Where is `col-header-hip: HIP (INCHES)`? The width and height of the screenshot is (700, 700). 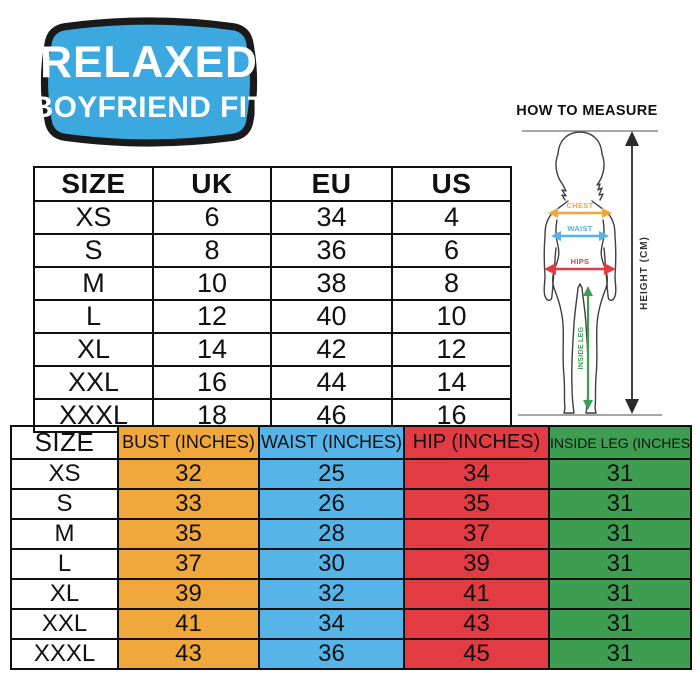 col-header-hip: HIP (INCHES) is located at coordinates (476, 442).